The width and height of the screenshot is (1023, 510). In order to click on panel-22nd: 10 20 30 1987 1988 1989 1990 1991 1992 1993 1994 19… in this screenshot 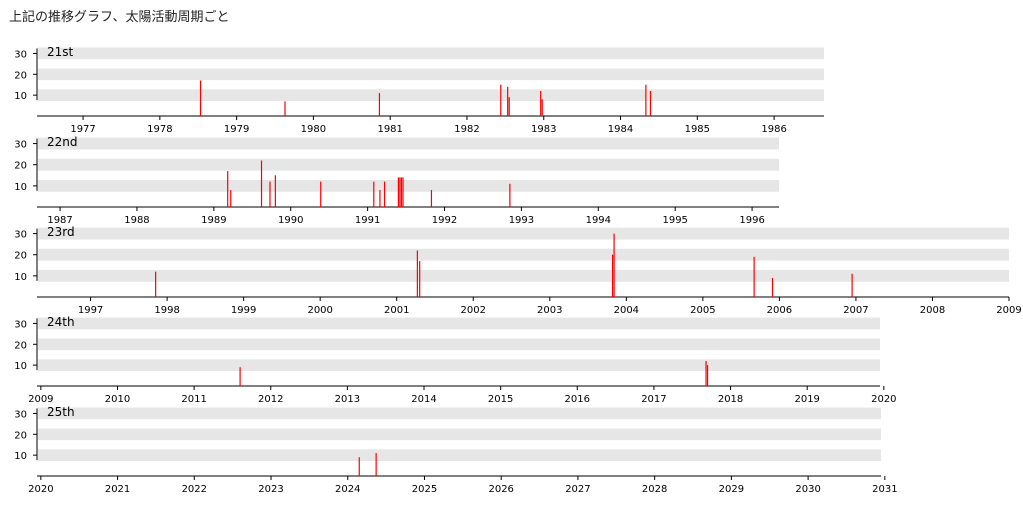, I will do `click(396, 180)`.